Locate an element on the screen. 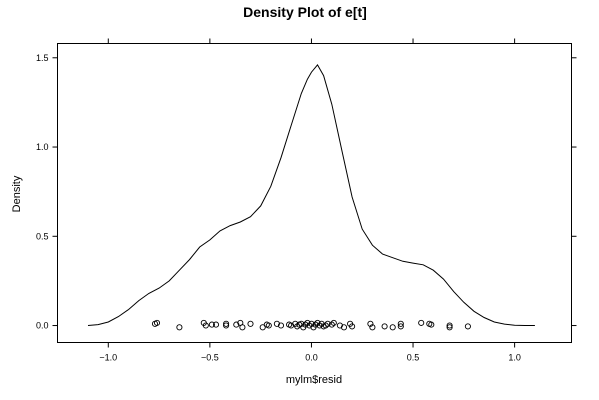 This screenshot has height=400, width=599. y-tick-label: 0.0 is located at coordinates (42, 326).